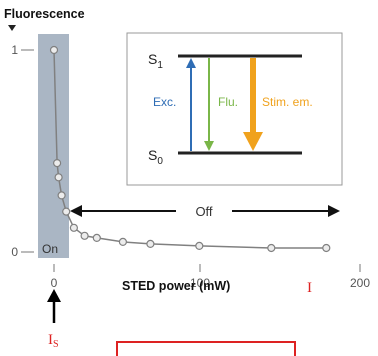 The image size is (378, 356). I want to click on x-axis-label: STED power (mW), so click(176, 286).